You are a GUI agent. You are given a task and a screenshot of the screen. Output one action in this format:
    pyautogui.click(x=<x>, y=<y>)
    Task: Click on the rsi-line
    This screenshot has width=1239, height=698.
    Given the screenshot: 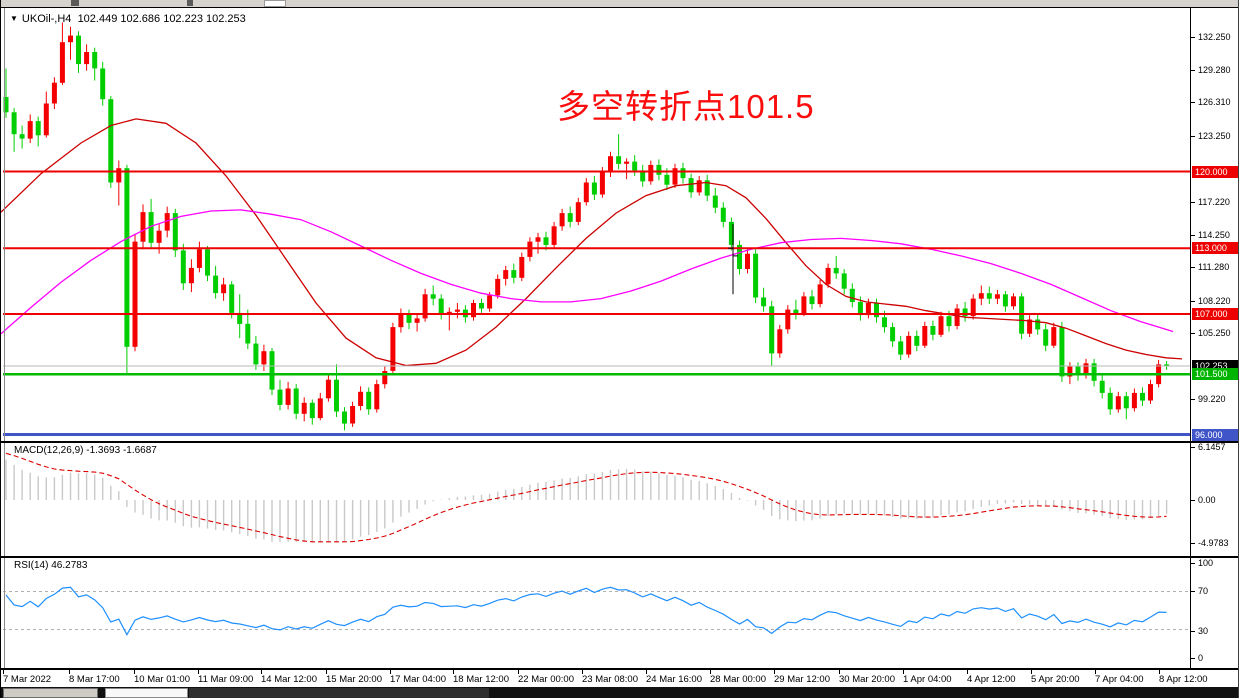 What is the action you would take?
    pyautogui.click(x=586, y=611)
    